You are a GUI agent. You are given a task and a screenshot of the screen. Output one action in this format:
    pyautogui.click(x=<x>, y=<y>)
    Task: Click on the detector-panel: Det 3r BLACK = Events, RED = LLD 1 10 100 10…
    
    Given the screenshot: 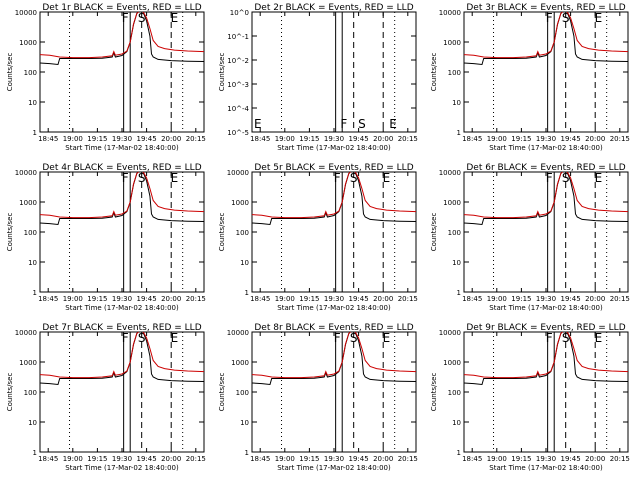 What is the action you would take?
    pyautogui.click(x=530, y=77)
    